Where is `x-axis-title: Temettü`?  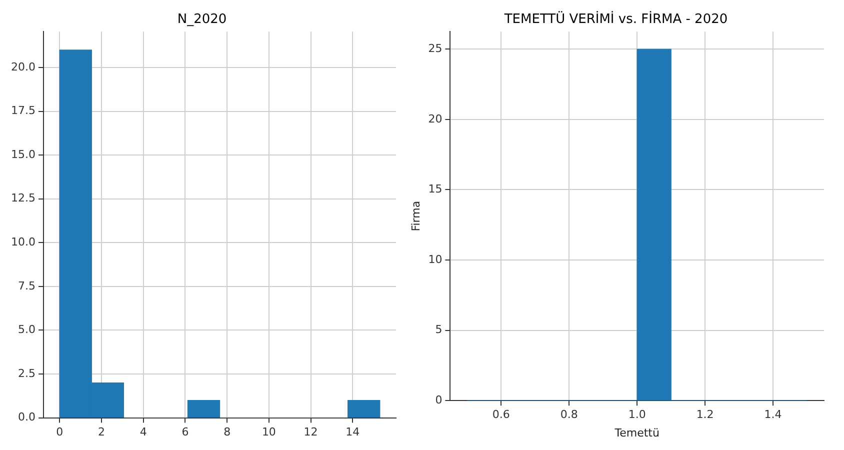
x-axis-title: Temettü is located at coordinates (637, 433).